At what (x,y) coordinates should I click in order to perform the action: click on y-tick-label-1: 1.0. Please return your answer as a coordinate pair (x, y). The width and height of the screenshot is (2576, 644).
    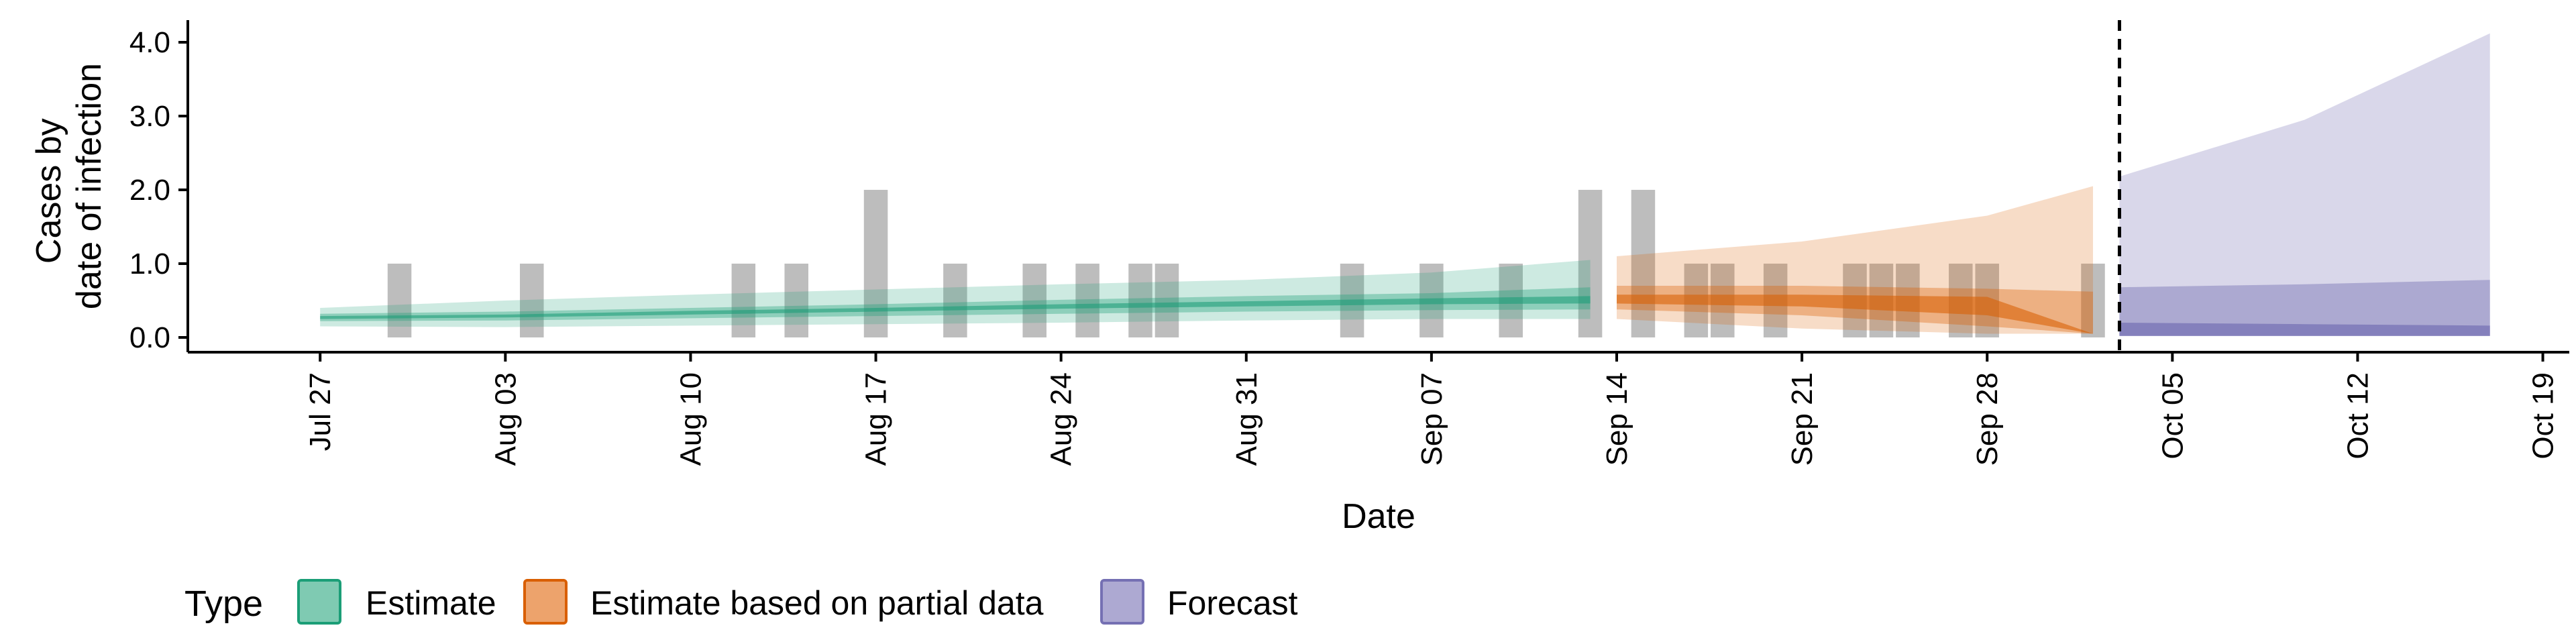
    Looking at the image, I should click on (149, 264).